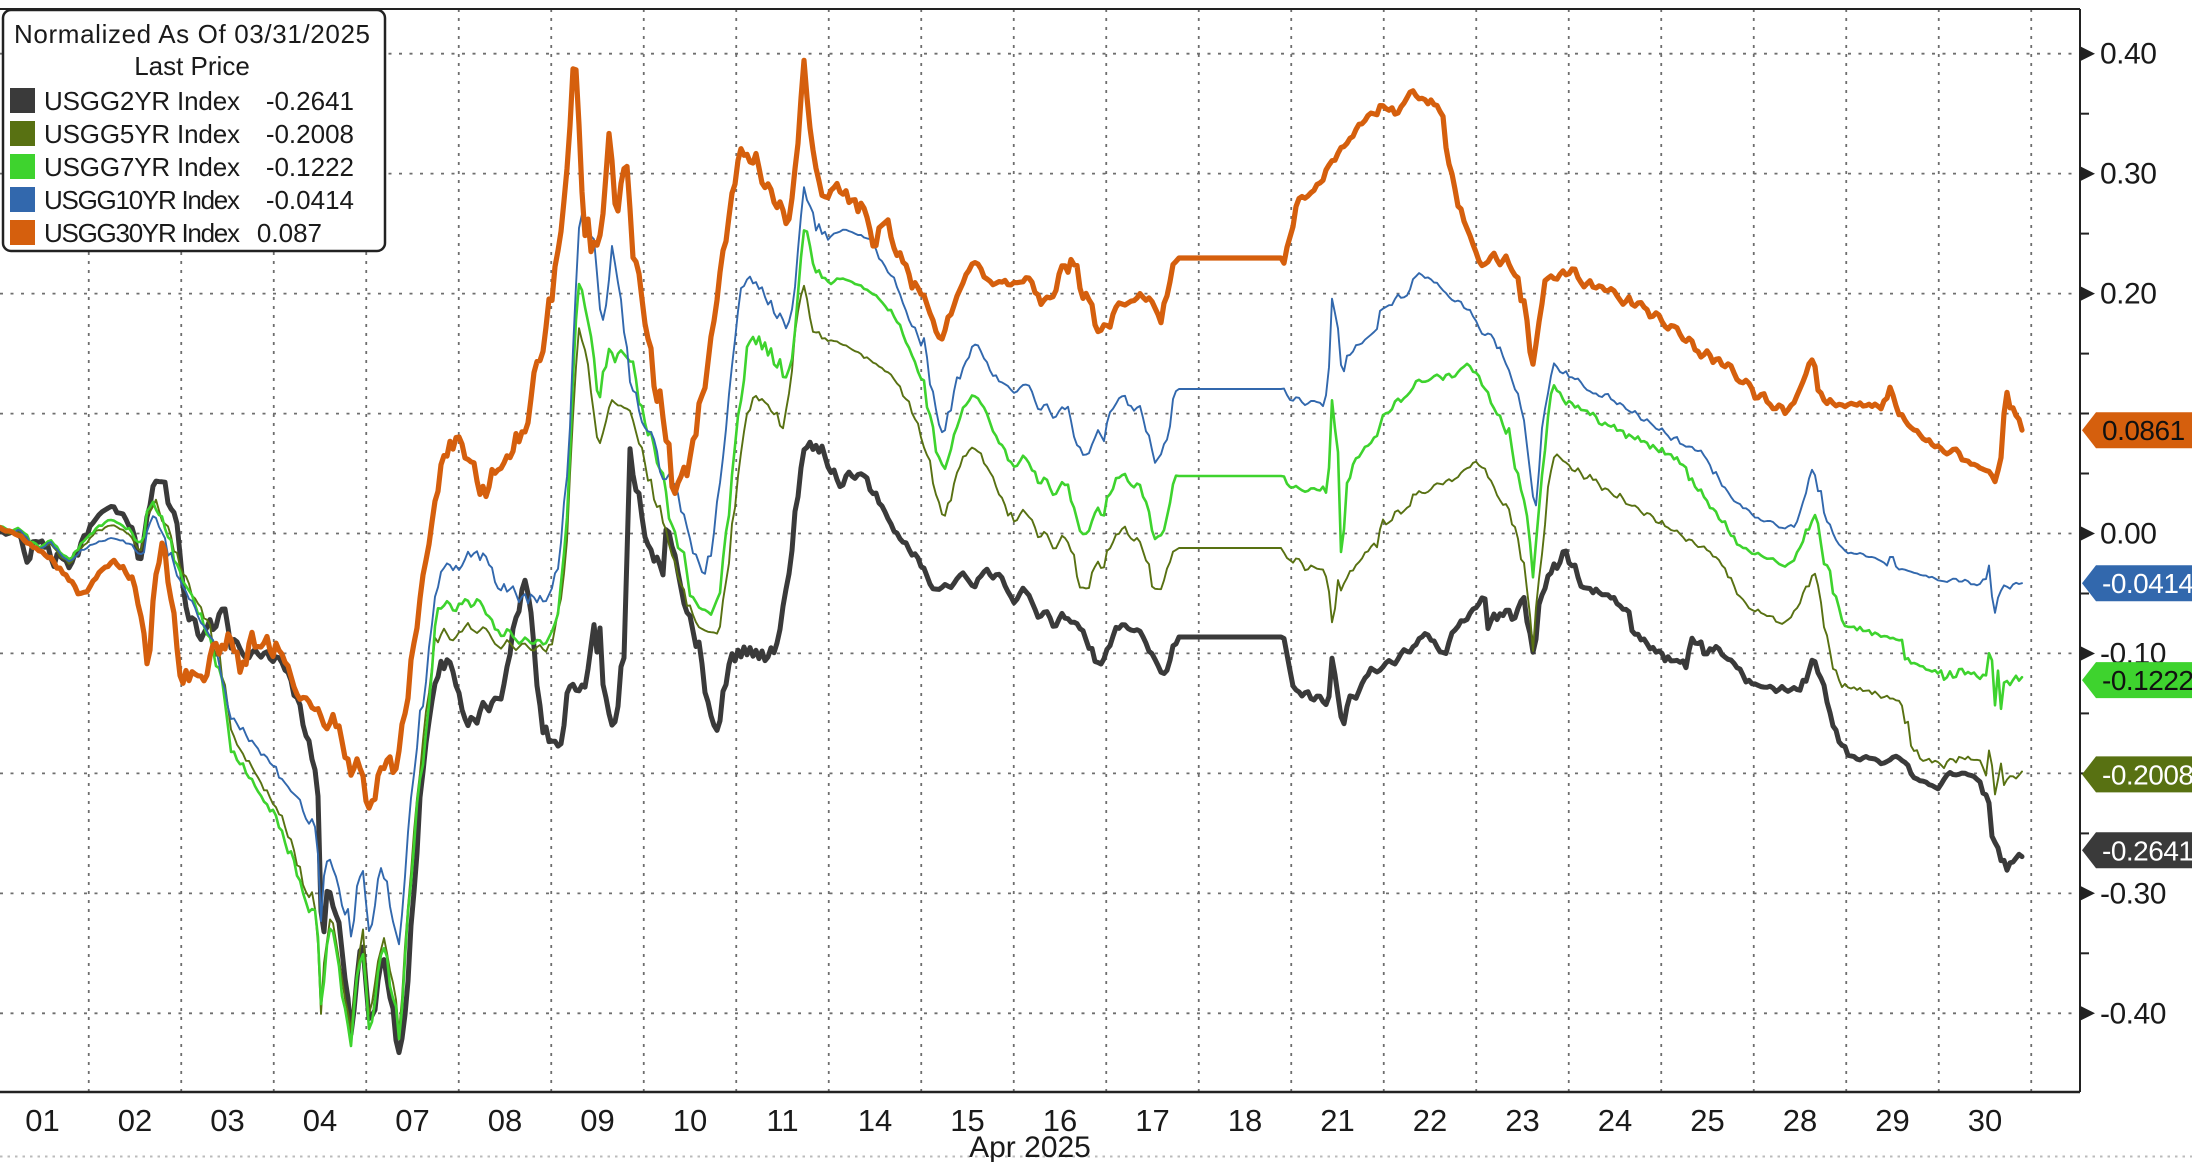 The image size is (2192, 1167). Describe the element at coordinates (1615, 1120) in the screenshot. I see `svg-text: 24` at that location.